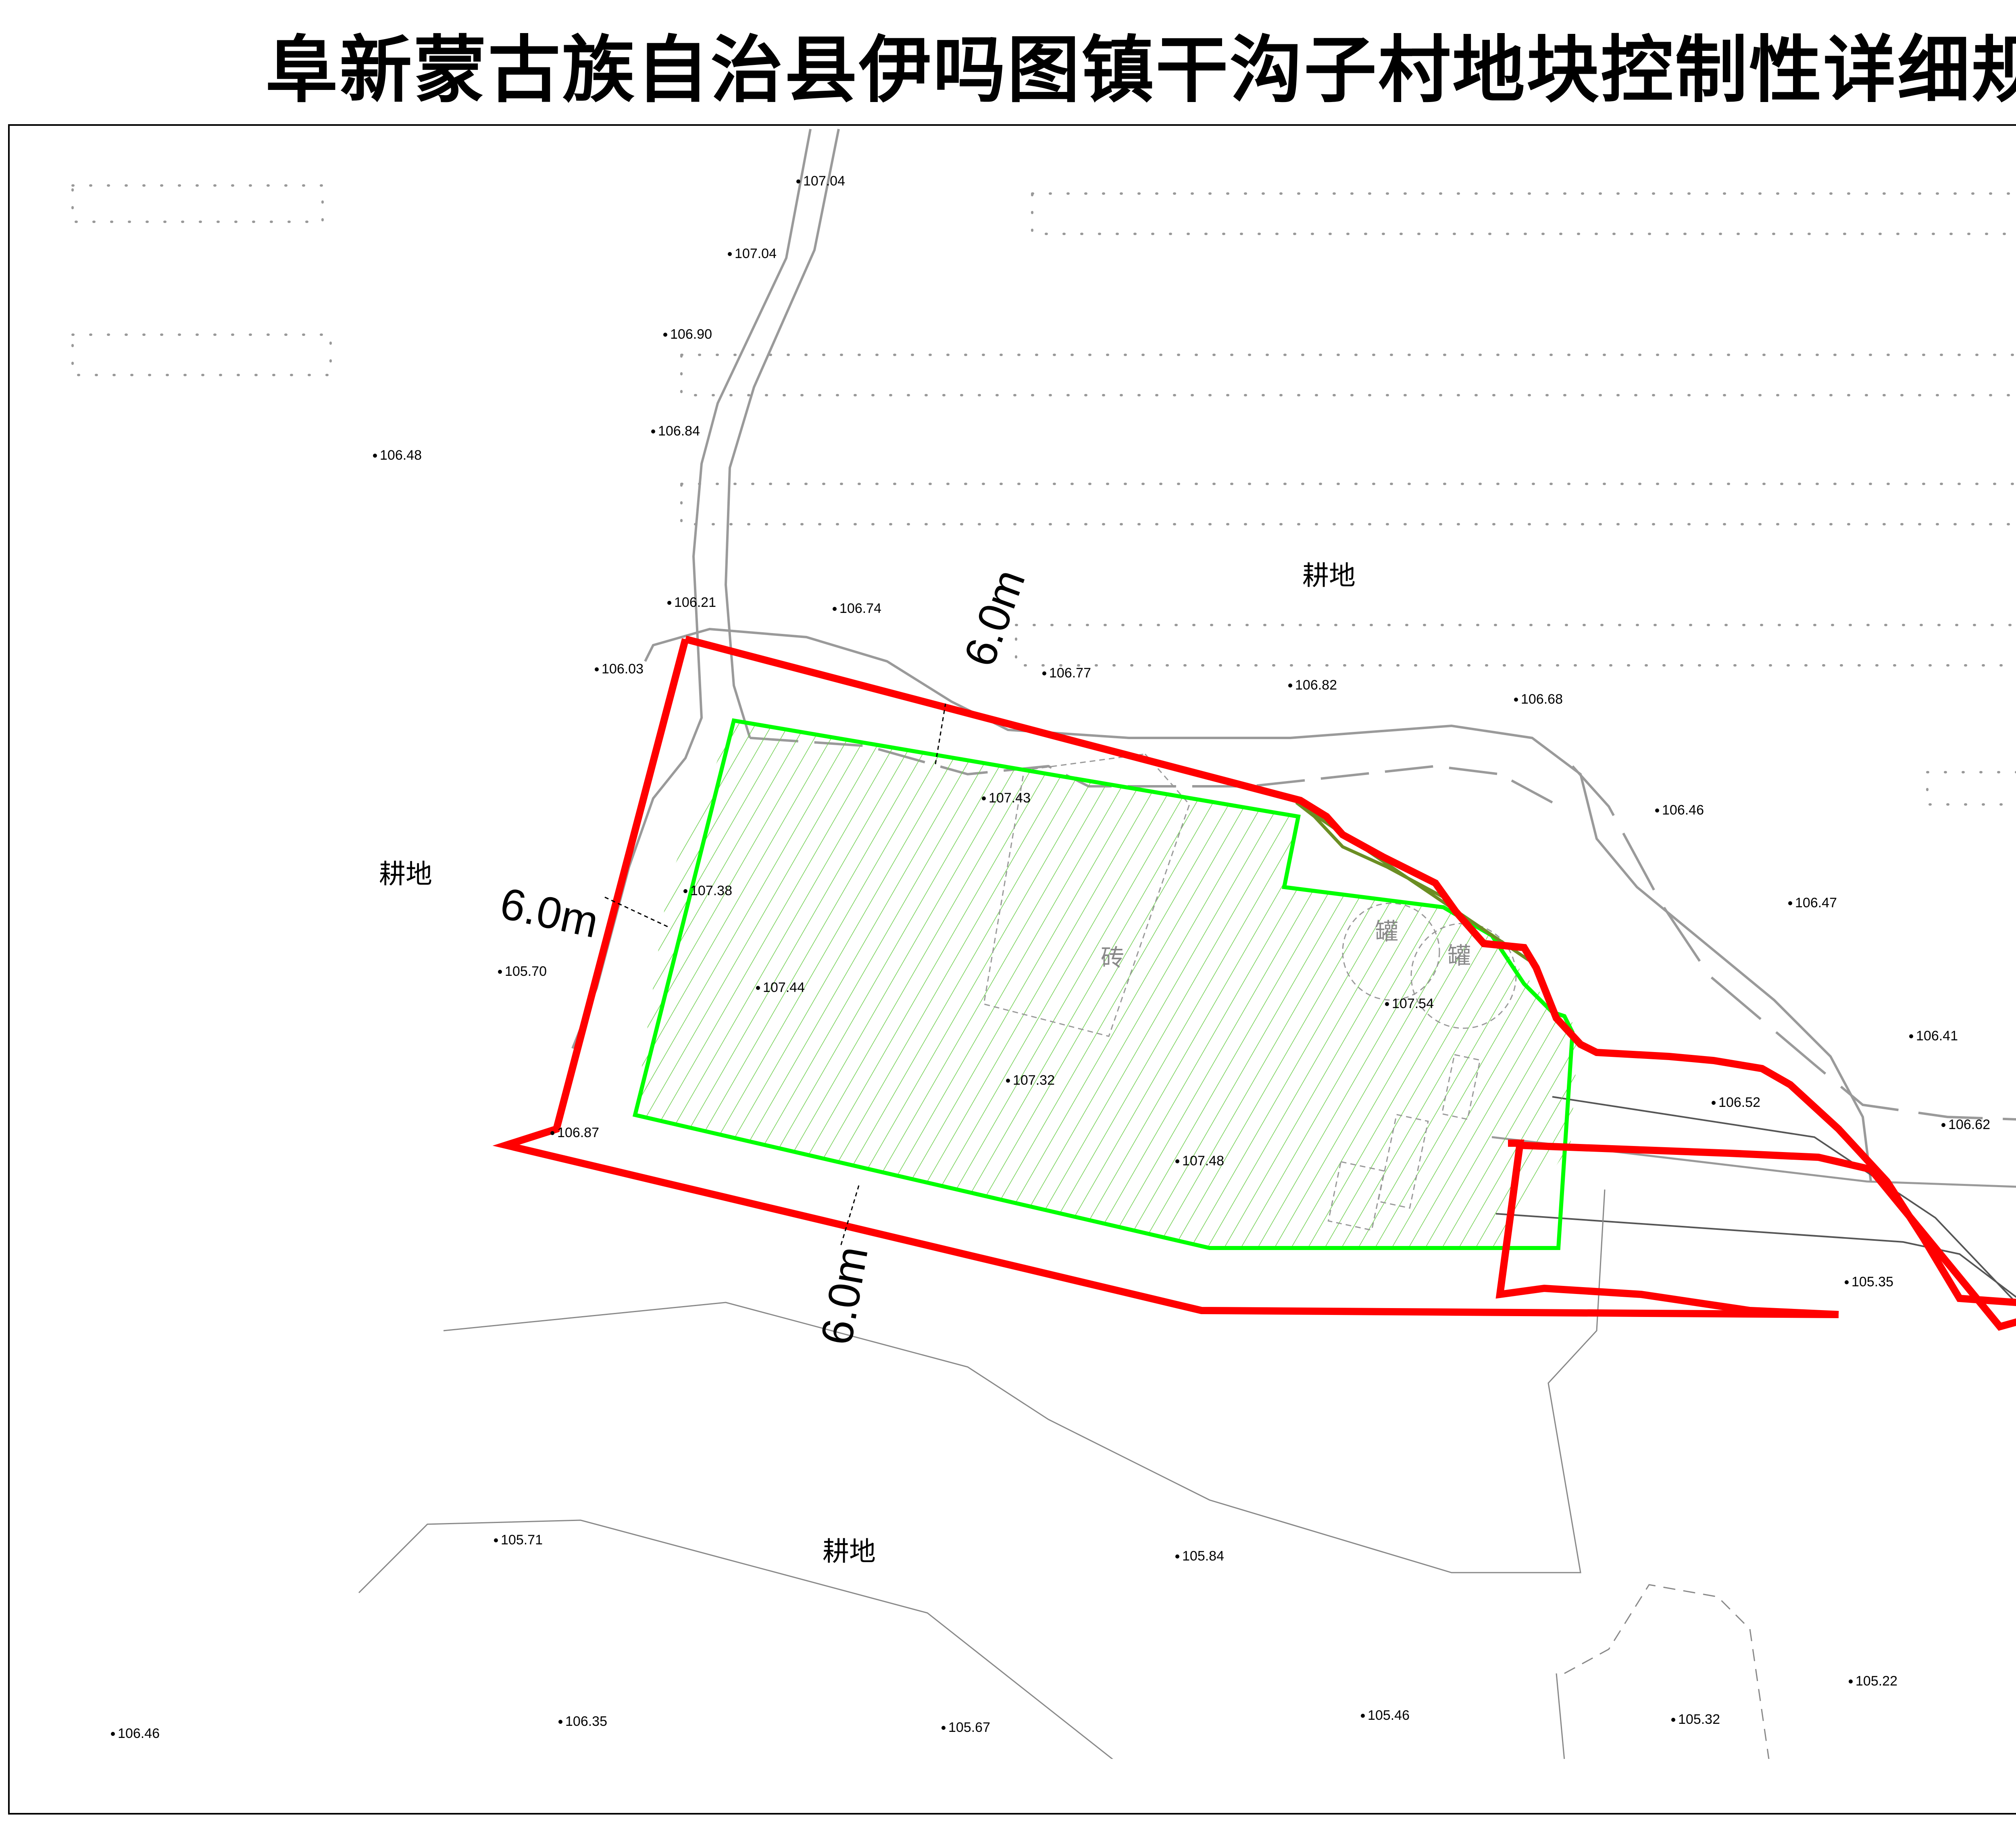  Describe the element at coordinates (1140, 70) in the screenshot. I see `drawing-title: 阜新蒙古族自治县伊吗图镇干沟子村地块控制性详细规划图` at that location.